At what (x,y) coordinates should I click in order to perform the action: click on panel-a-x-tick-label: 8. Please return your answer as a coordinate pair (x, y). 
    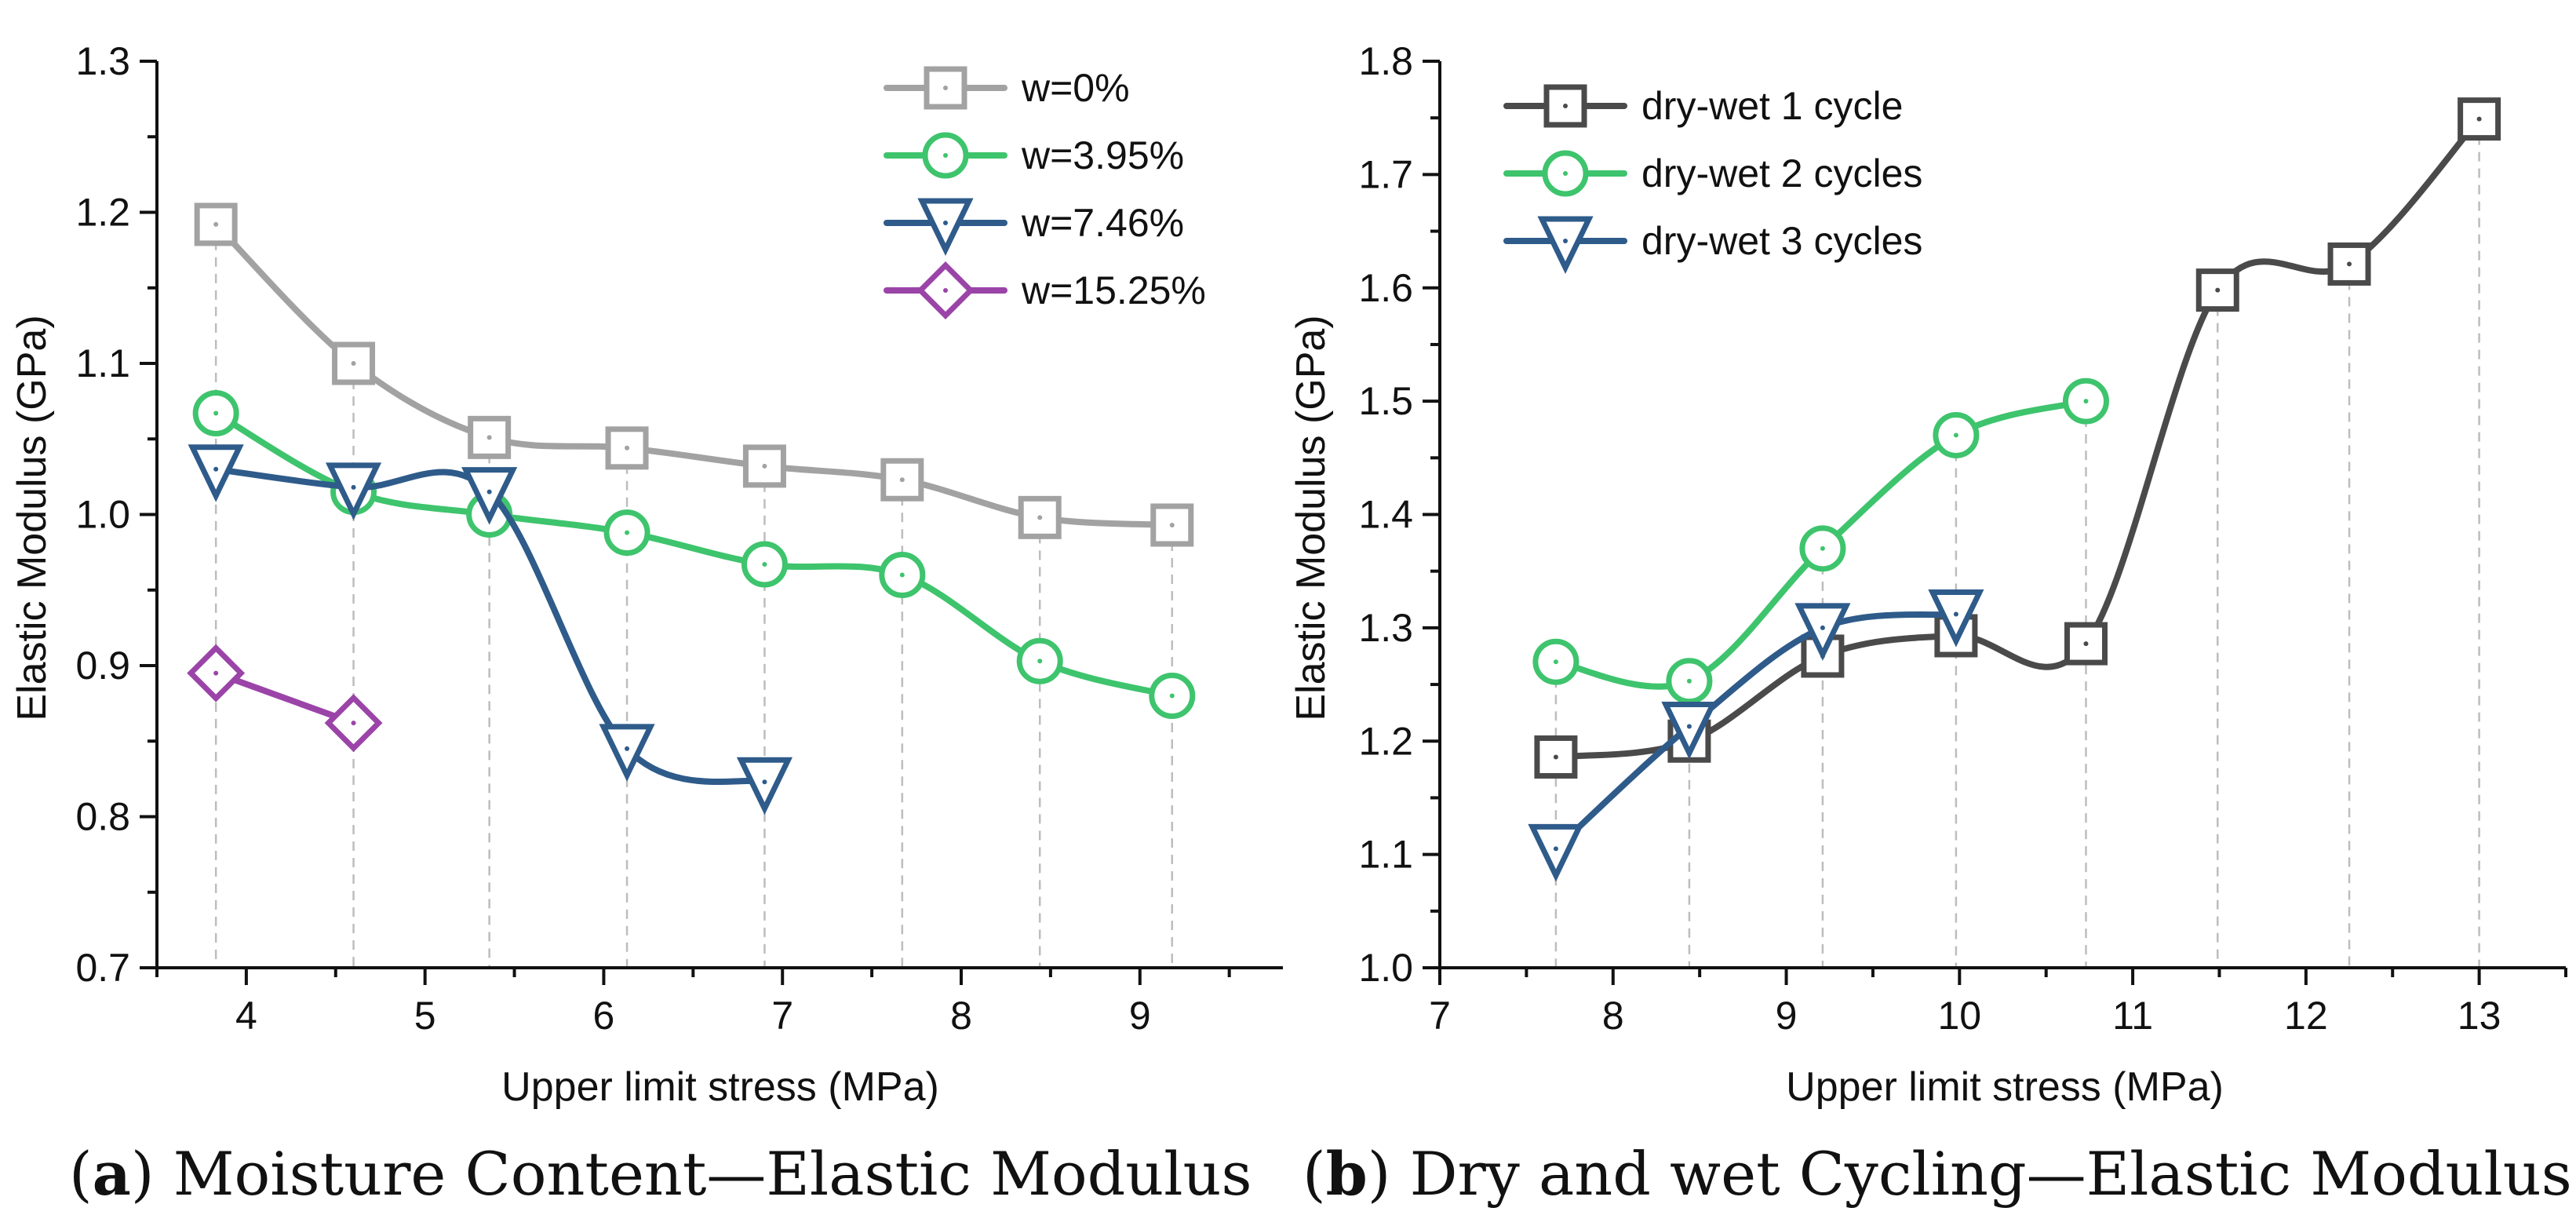
    Looking at the image, I should click on (961, 1016).